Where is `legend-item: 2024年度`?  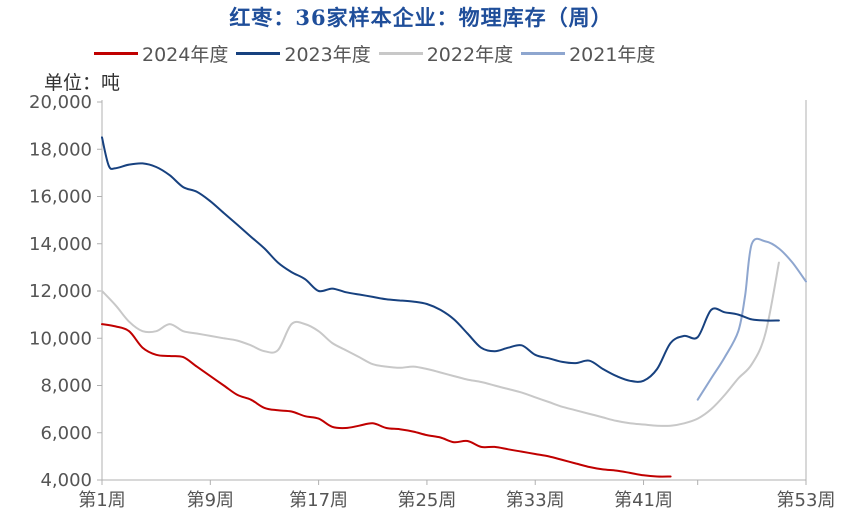
legend-item: 2024年度 is located at coordinates (161, 53).